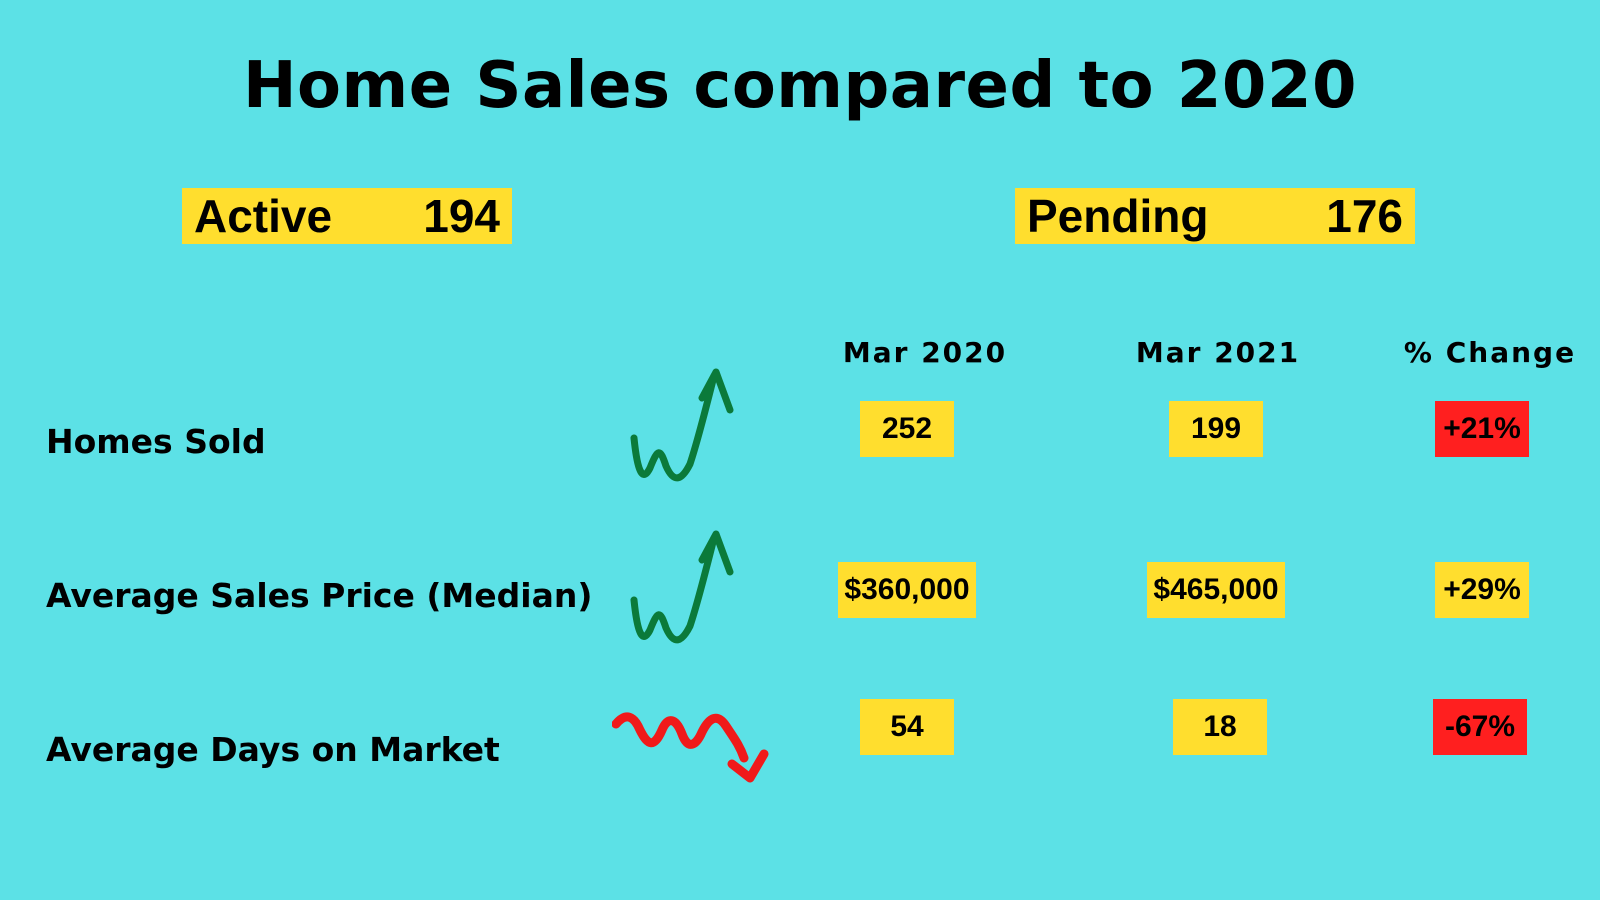 This screenshot has width=1600, height=900. I want to click on column-header-mar-2021: Mar 2021, so click(1218, 352).